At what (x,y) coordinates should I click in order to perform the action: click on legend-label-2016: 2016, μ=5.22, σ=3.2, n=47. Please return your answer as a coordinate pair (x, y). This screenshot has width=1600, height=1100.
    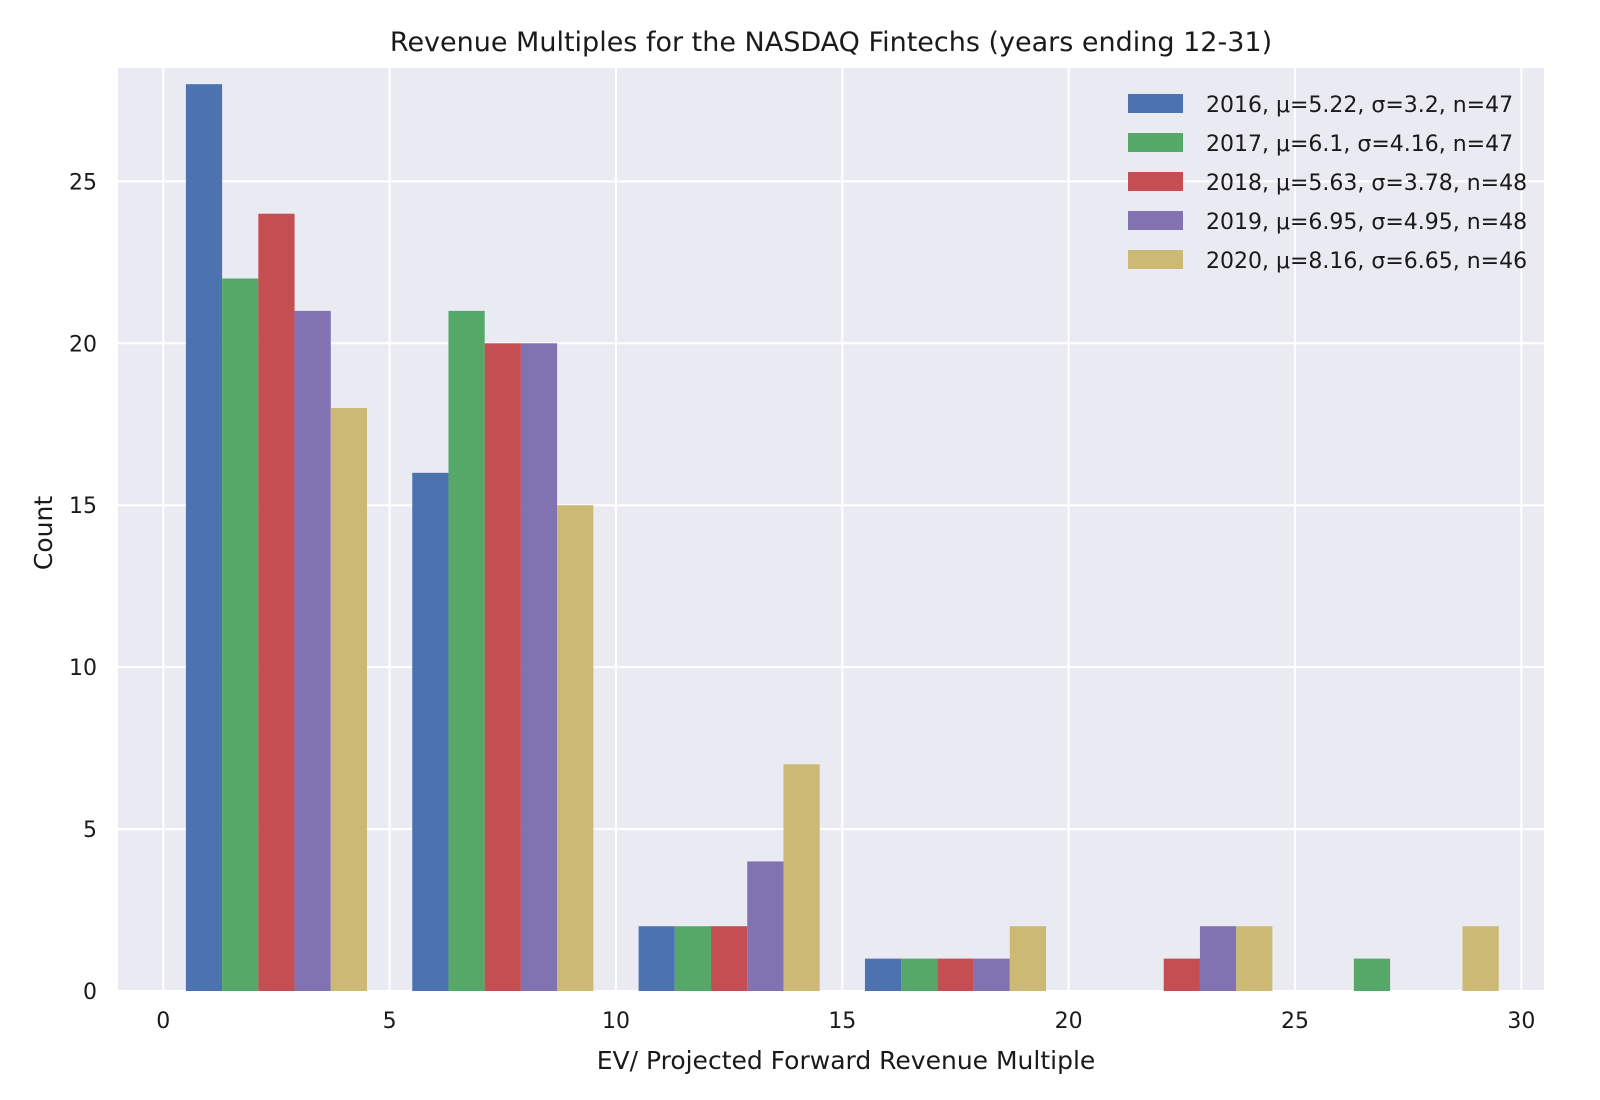
    Looking at the image, I should click on (1359, 105).